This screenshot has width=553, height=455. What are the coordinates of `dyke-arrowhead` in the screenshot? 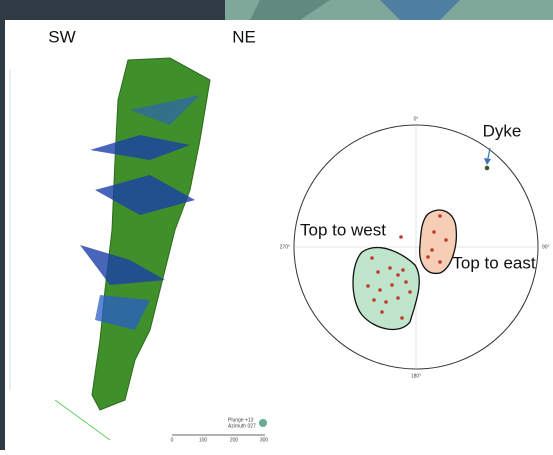 It's located at (487, 161).